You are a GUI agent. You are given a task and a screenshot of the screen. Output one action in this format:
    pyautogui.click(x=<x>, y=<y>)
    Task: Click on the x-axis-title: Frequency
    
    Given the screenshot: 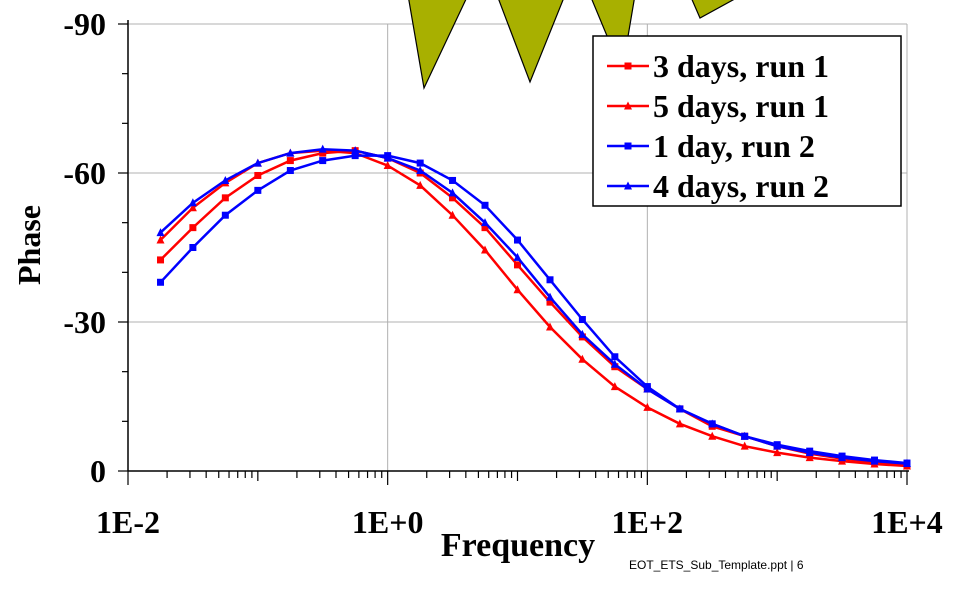 What is the action you would take?
    pyautogui.click(x=518, y=545)
    